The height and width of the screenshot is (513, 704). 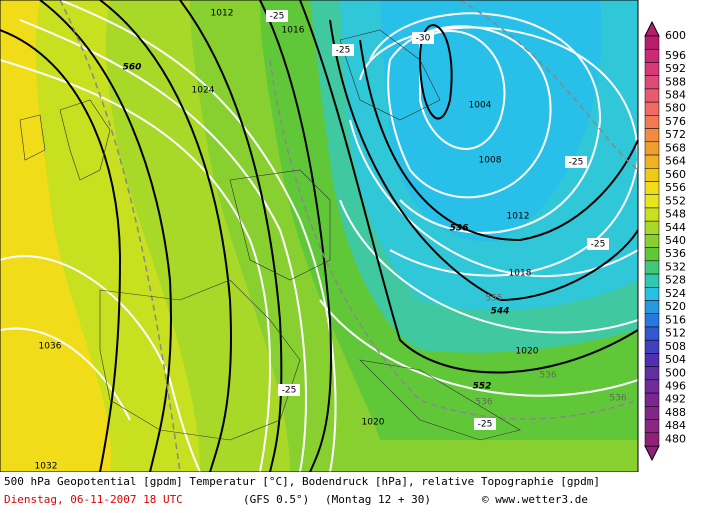 I want to click on colorbar-label: 532, so click(x=675, y=266).